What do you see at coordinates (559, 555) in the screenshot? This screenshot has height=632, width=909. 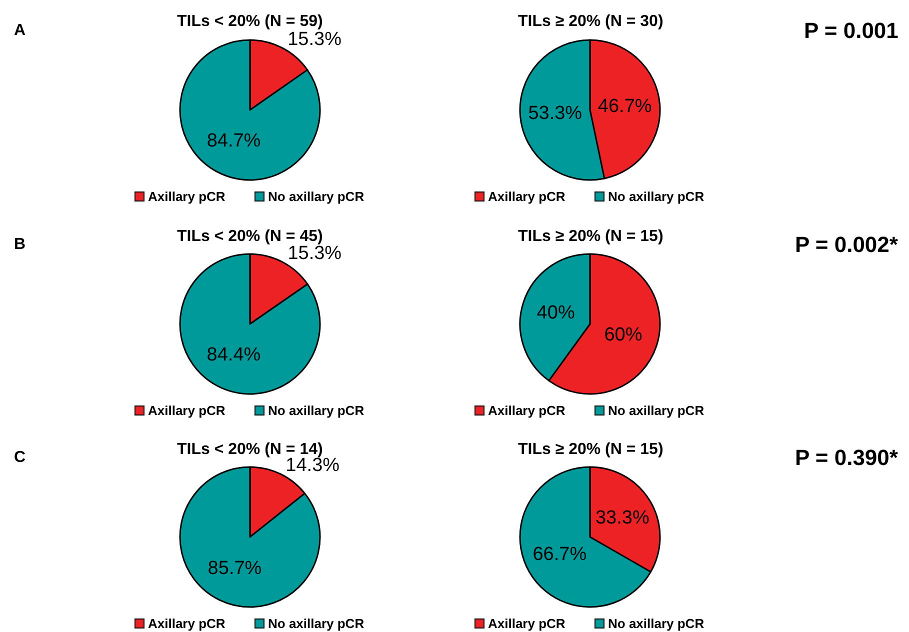 I see `data-label: 66.7%` at bounding box center [559, 555].